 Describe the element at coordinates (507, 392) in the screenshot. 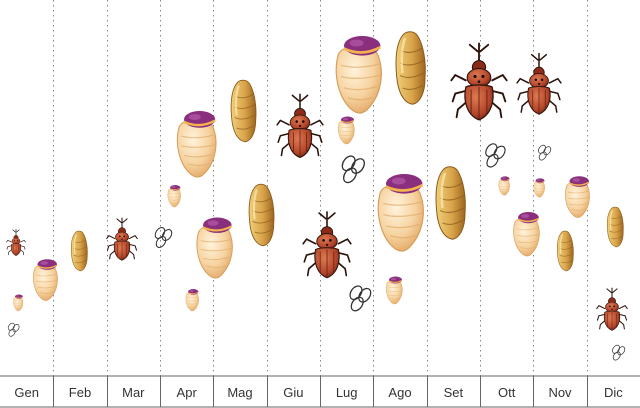

I see `month-label: Ott` at that location.